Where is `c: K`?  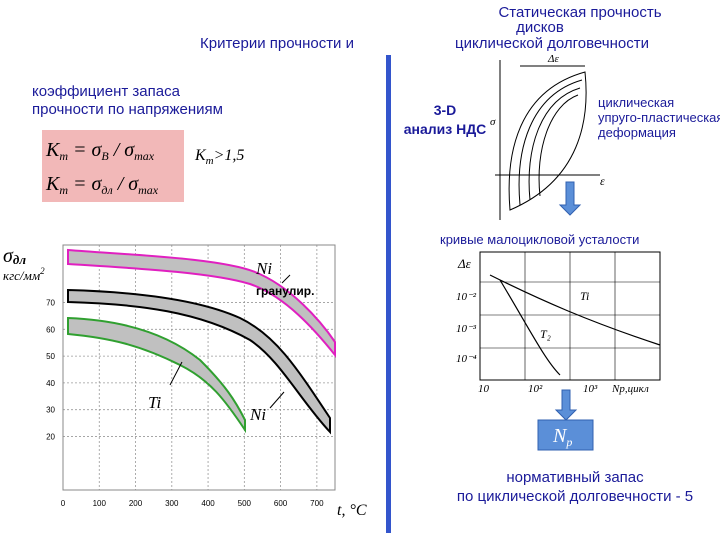
c: K is located at coordinates (200, 155).